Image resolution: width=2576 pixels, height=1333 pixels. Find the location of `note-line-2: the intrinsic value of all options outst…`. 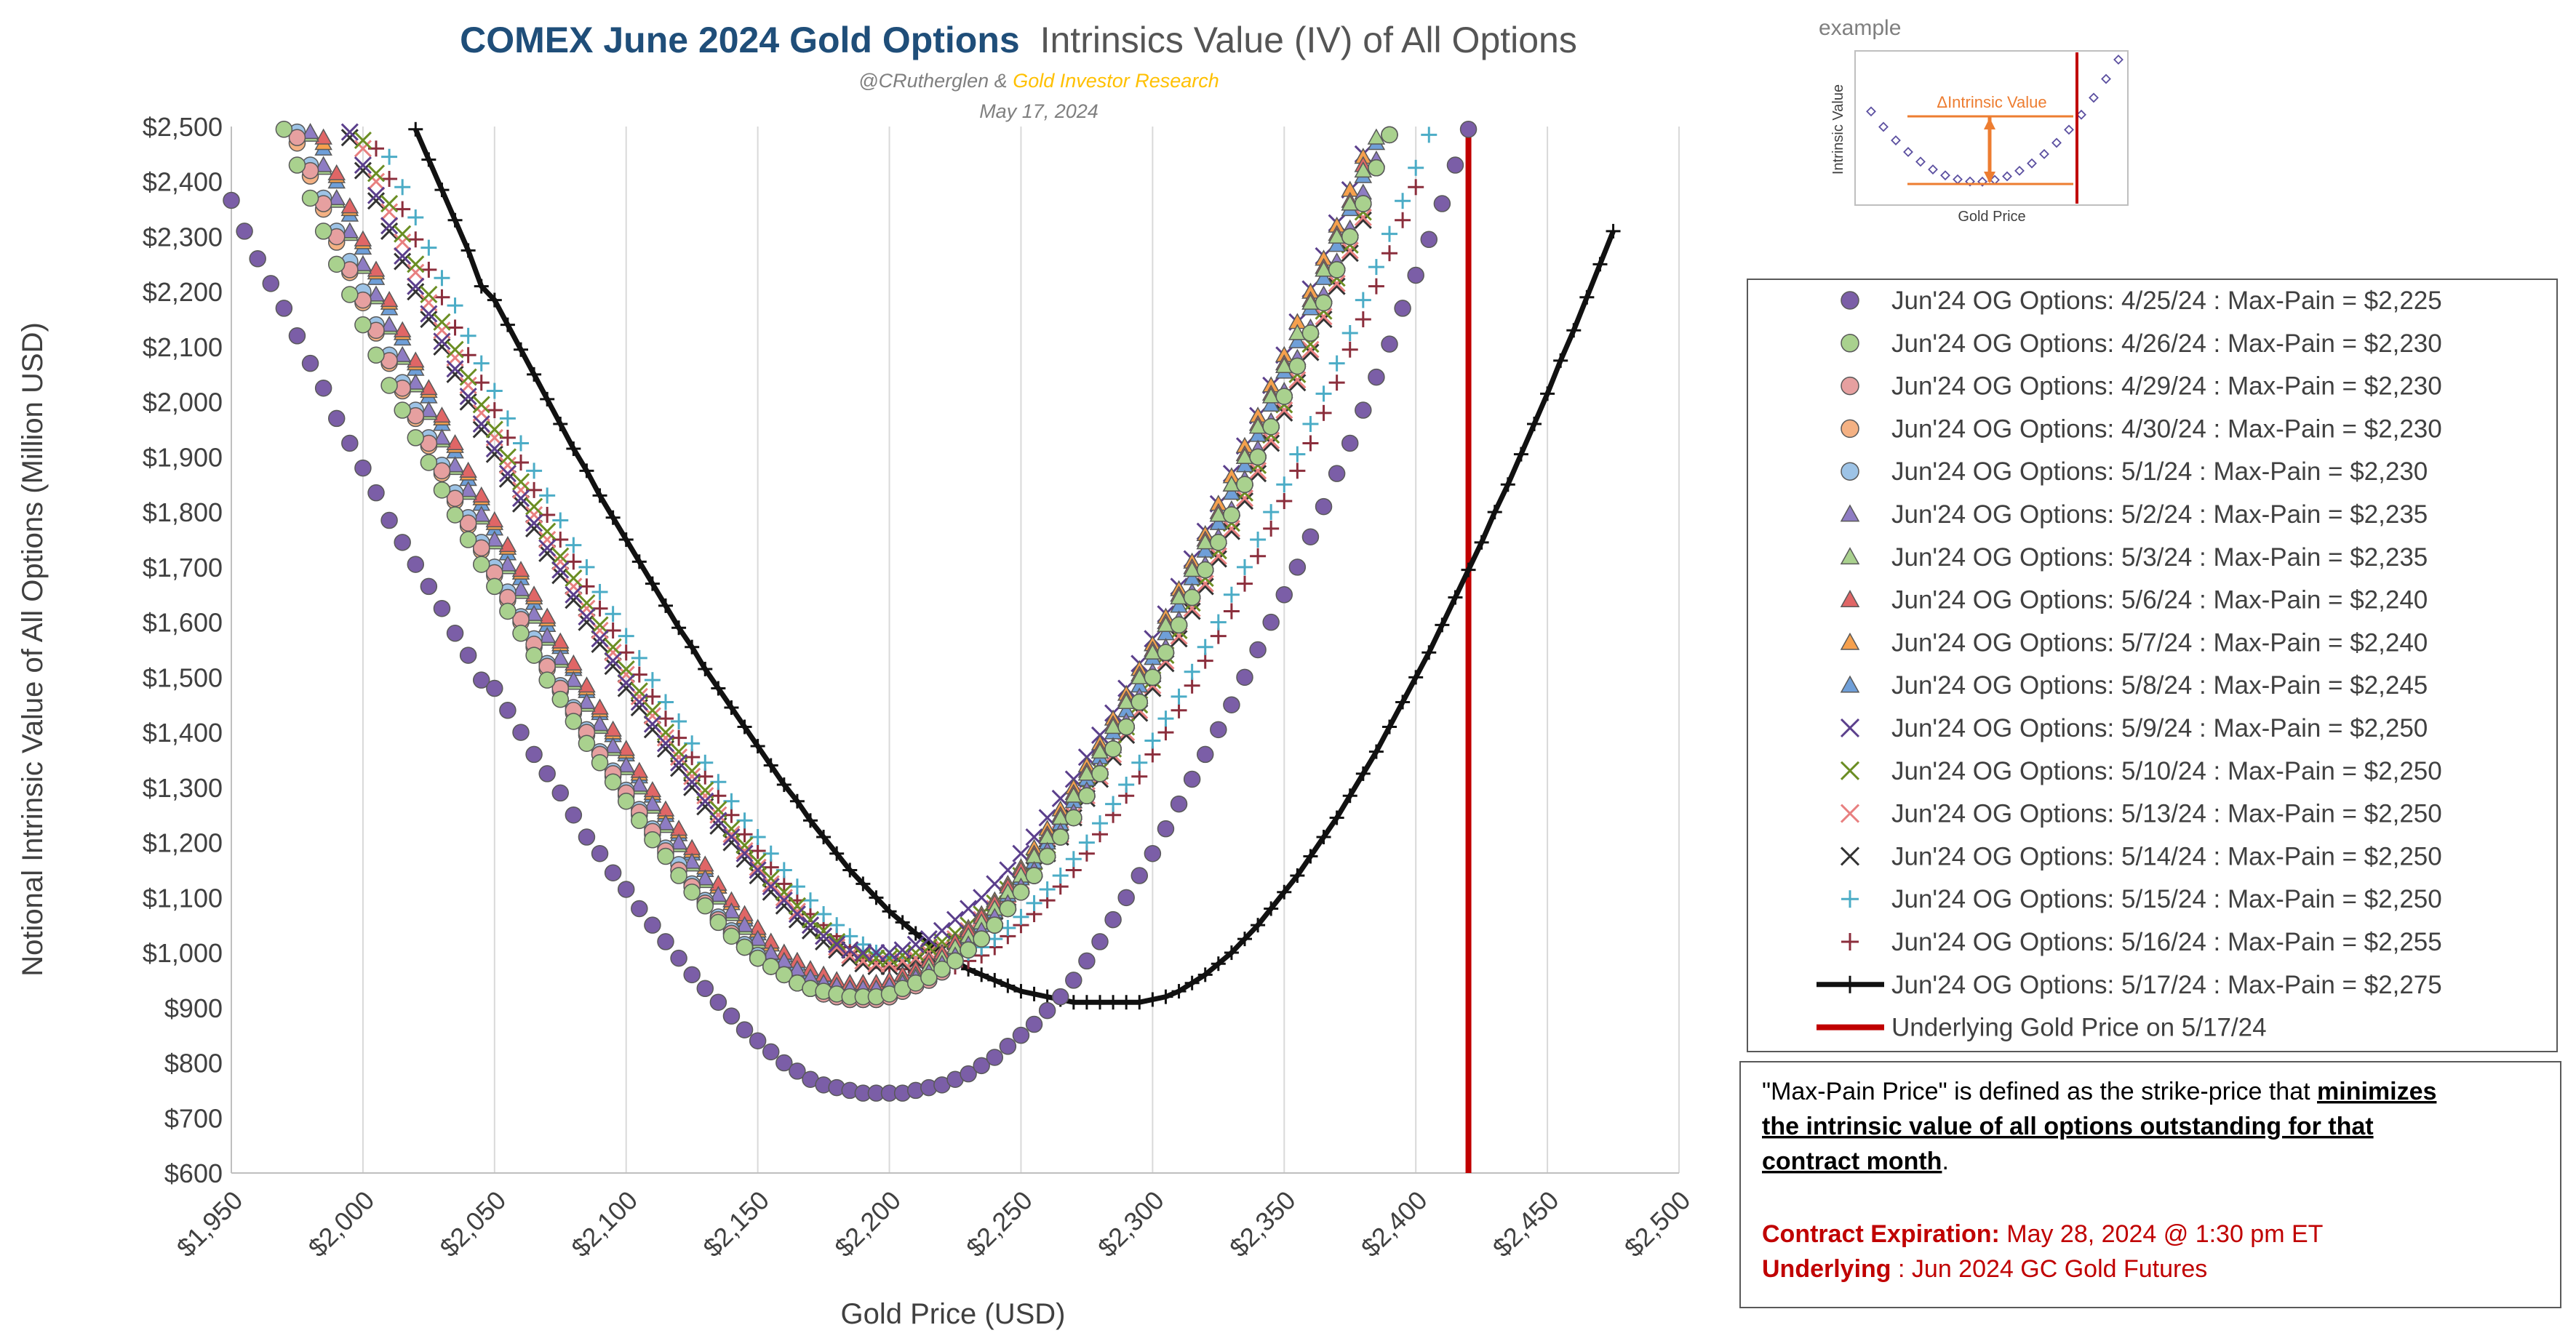

note-line-2: the intrinsic value of all options outst… is located at coordinates (2068, 1126).